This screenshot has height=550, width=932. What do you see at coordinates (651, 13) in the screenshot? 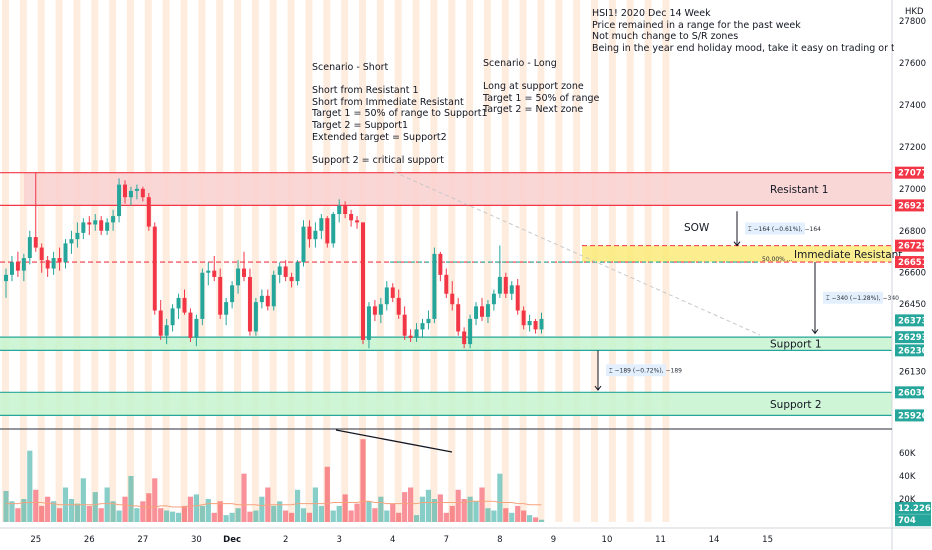
I see `note-line: HSI1! 2020 Dec 14 Week` at bounding box center [651, 13].